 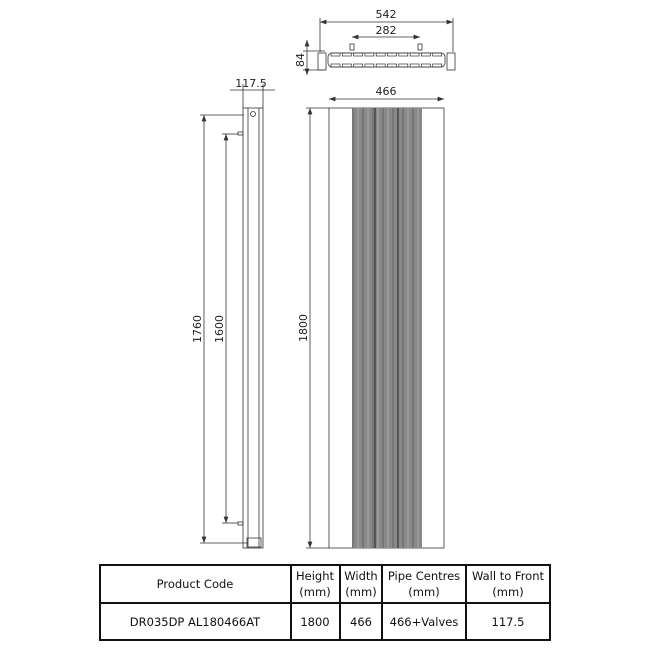 What do you see at coordinates (508, 576) in the screenshot?
I see `header-wall-to-front: Wall to Front` at bounding box center [508, 576].